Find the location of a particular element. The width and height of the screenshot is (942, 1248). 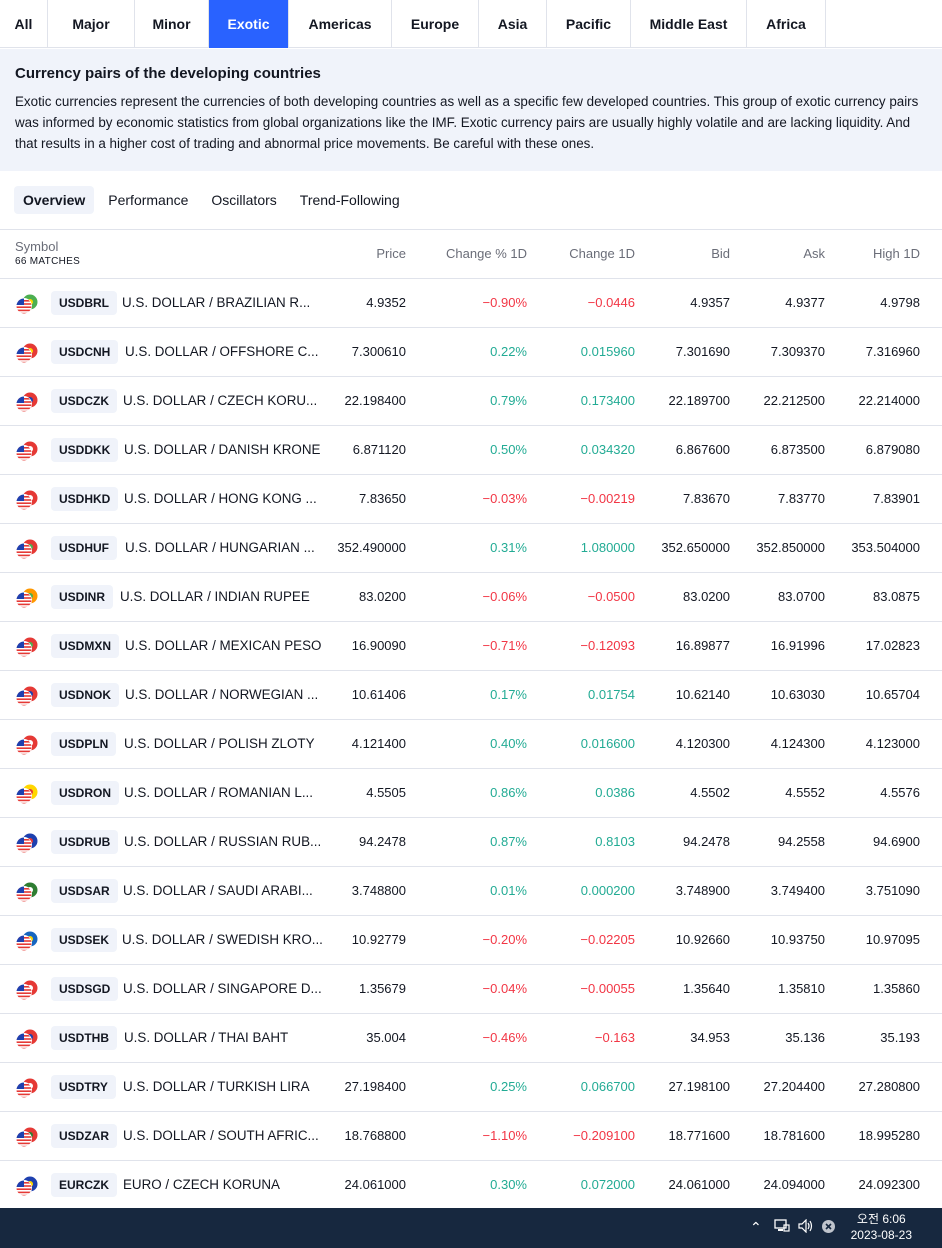

pair-name: U.S. DOLLAR / POLISH ZLOTY is located at coordinates (219, 743).